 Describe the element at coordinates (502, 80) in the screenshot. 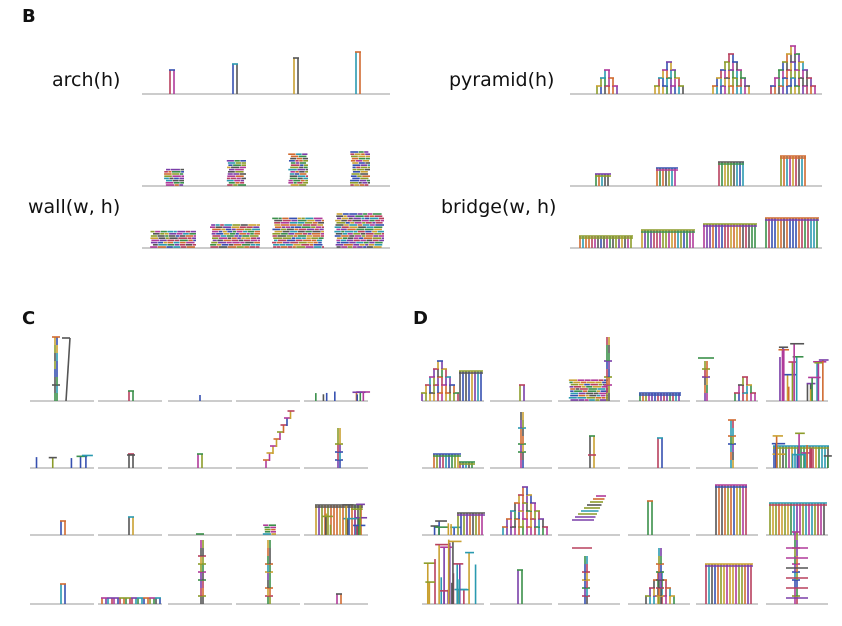

I see `pyramid-label: pyramid(h)` at that location.